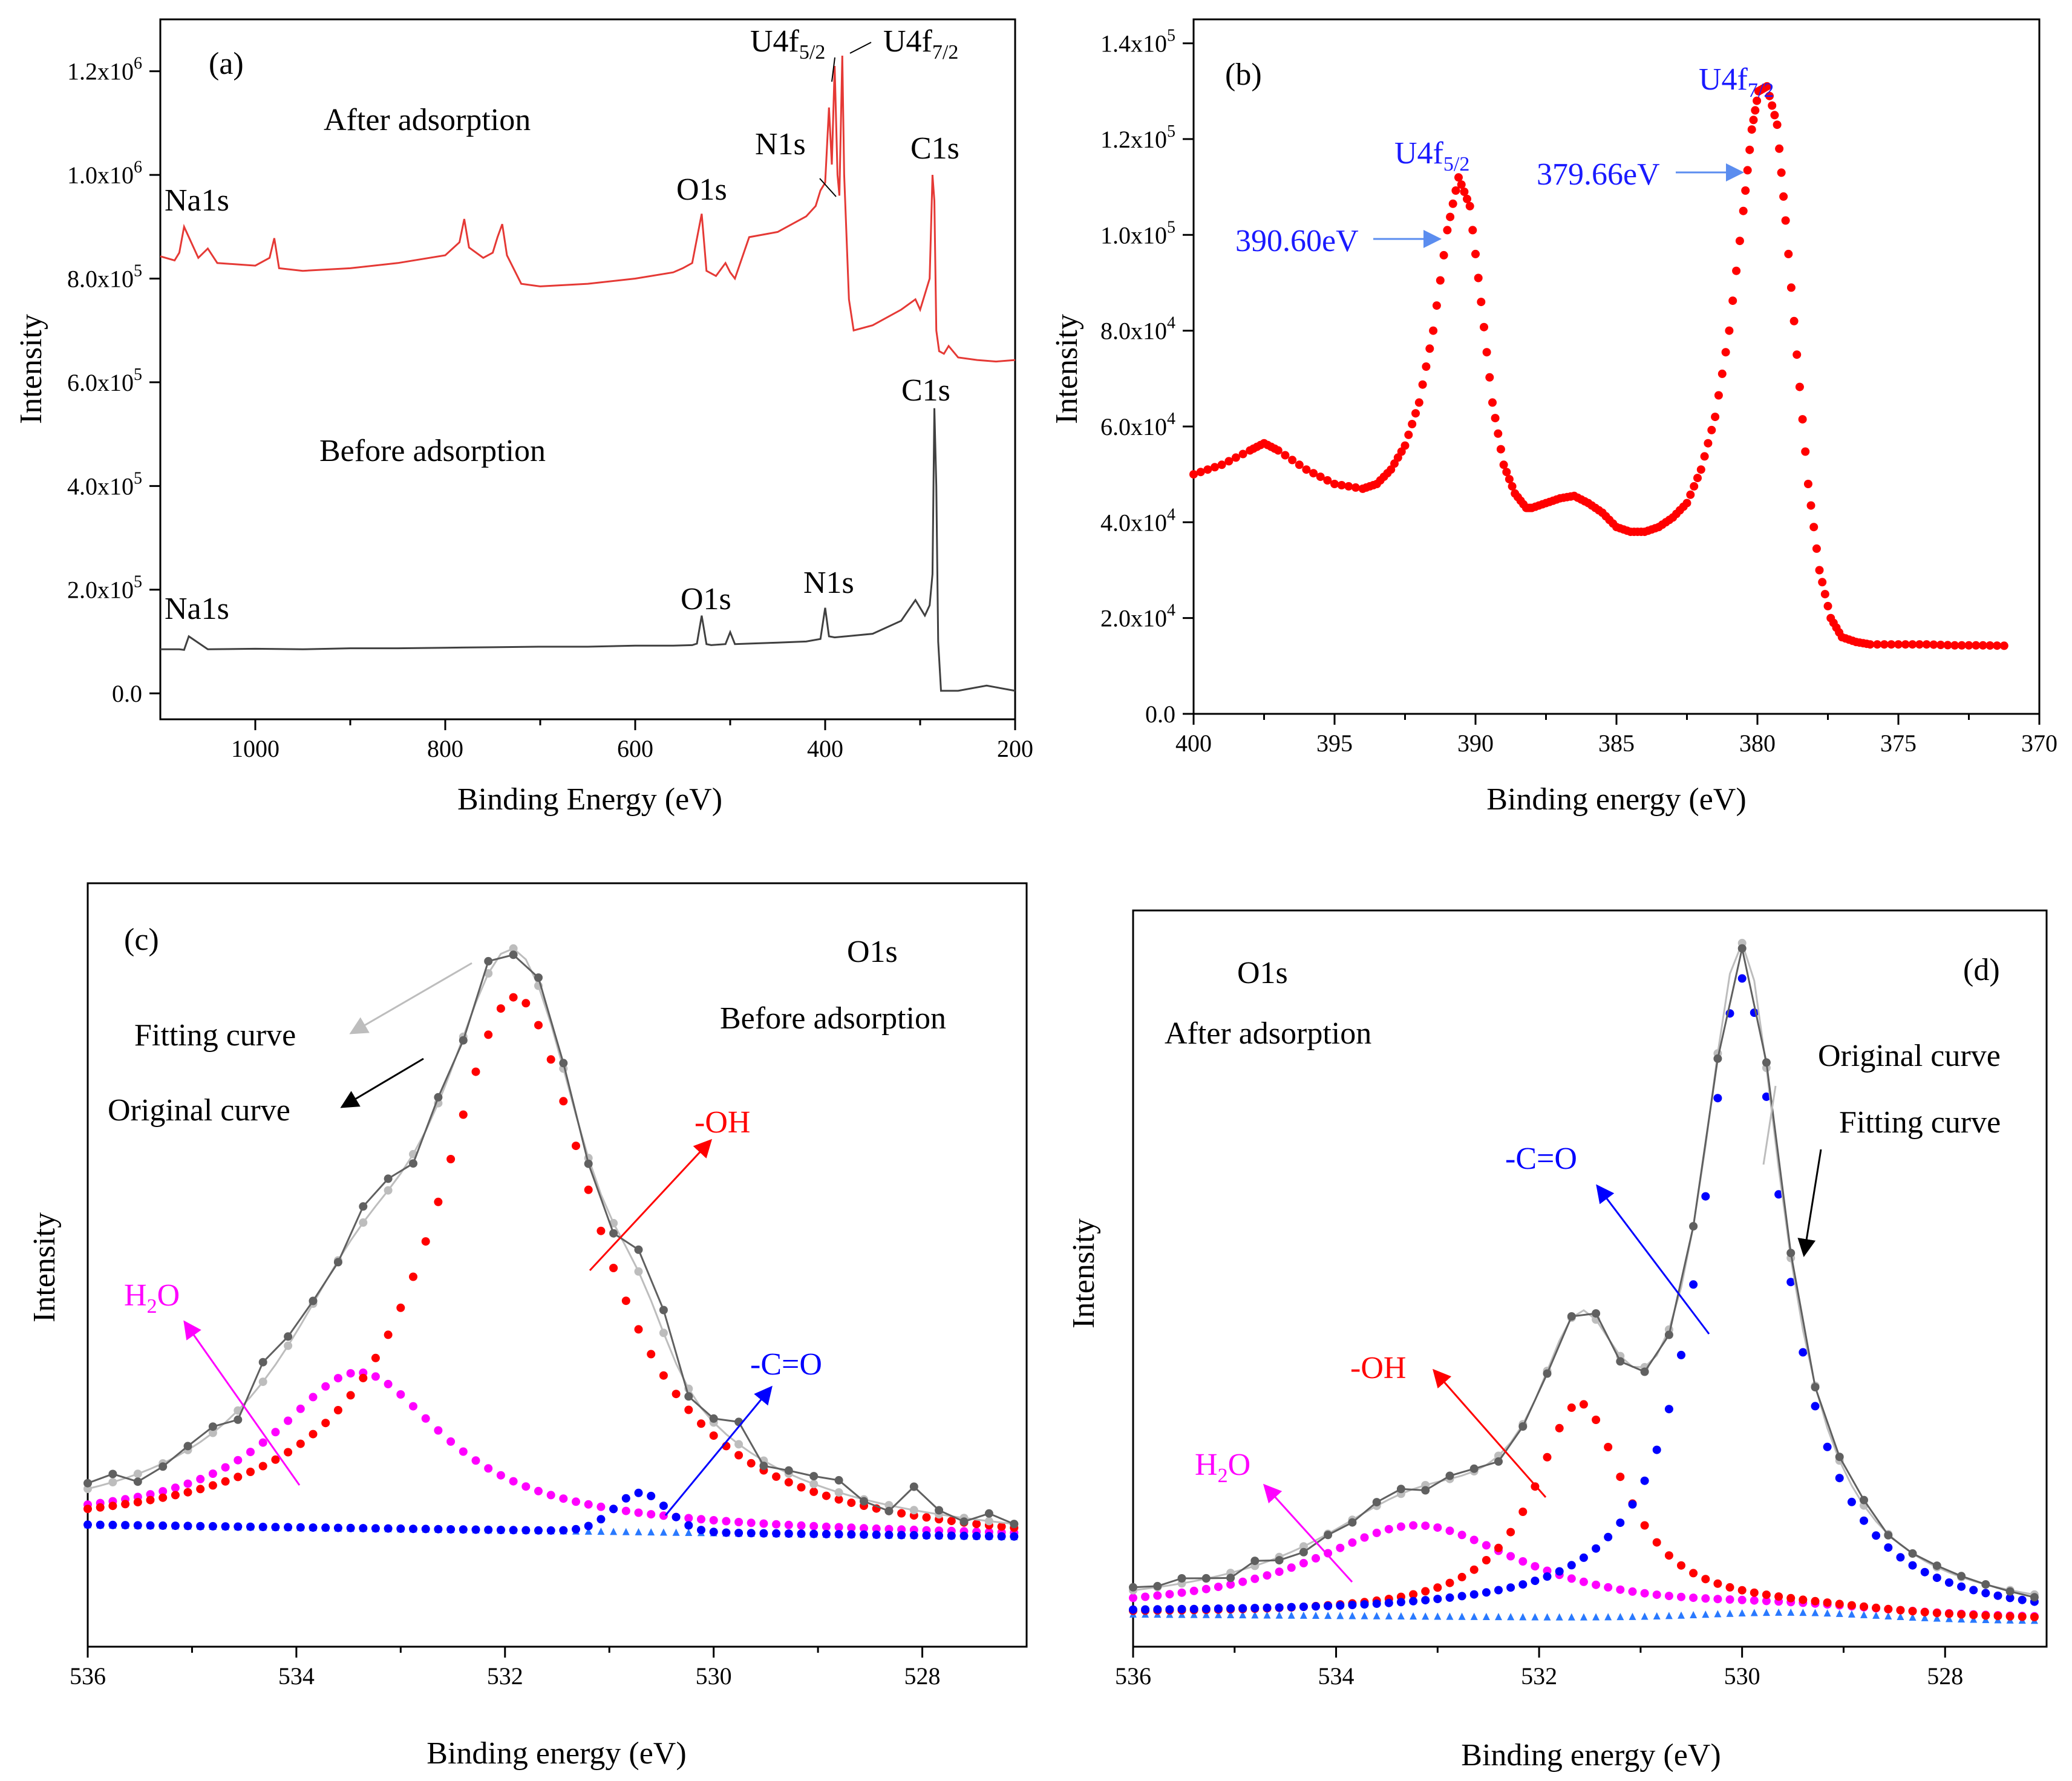 Image resolution: width=2072 pixels, height=1781 pixels. Describe the element at coordinates (829, 583) in the screenshot. I see `panel-a-n1s-bot: N1s` at that location.